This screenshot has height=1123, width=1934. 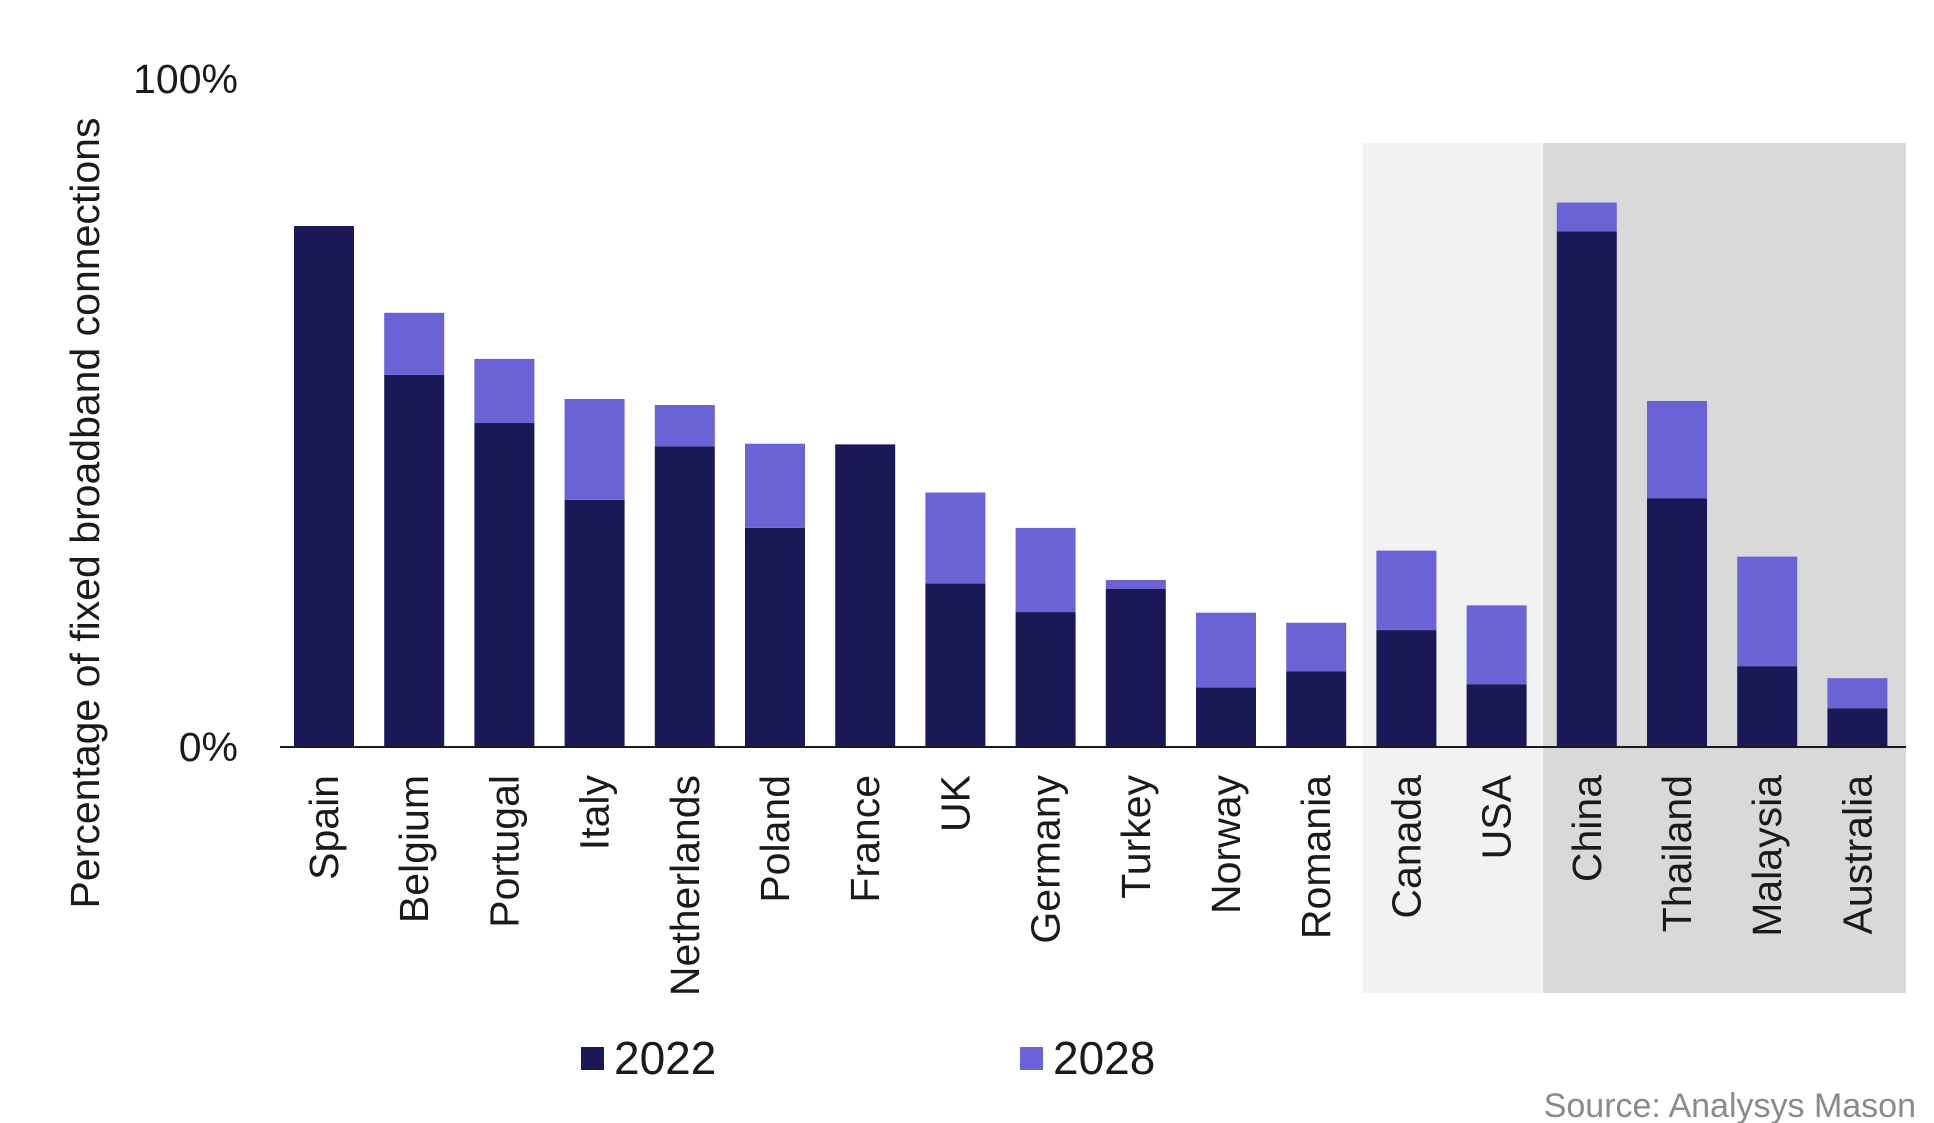 What do you see at coordinates (1136, 837) in the screenshot?
I see `category-label-turkey: Turkey` at bounding box center [1136, 837].